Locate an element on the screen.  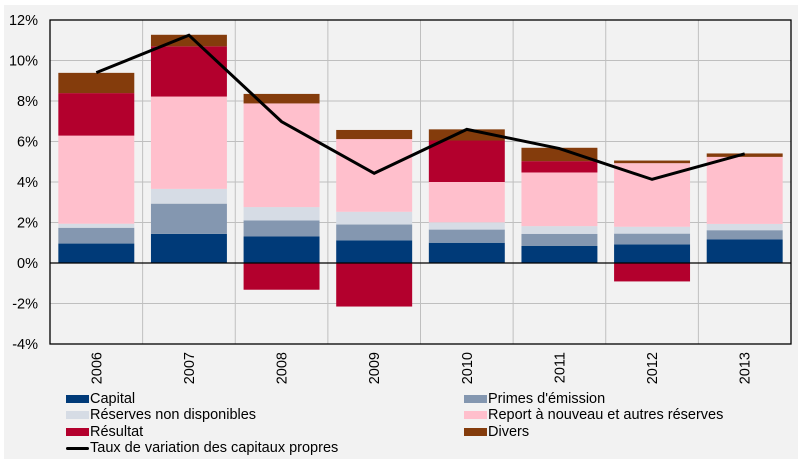
bar-segment-r-serves-non-disponibles-2007 is located at coordinates (188, 196).